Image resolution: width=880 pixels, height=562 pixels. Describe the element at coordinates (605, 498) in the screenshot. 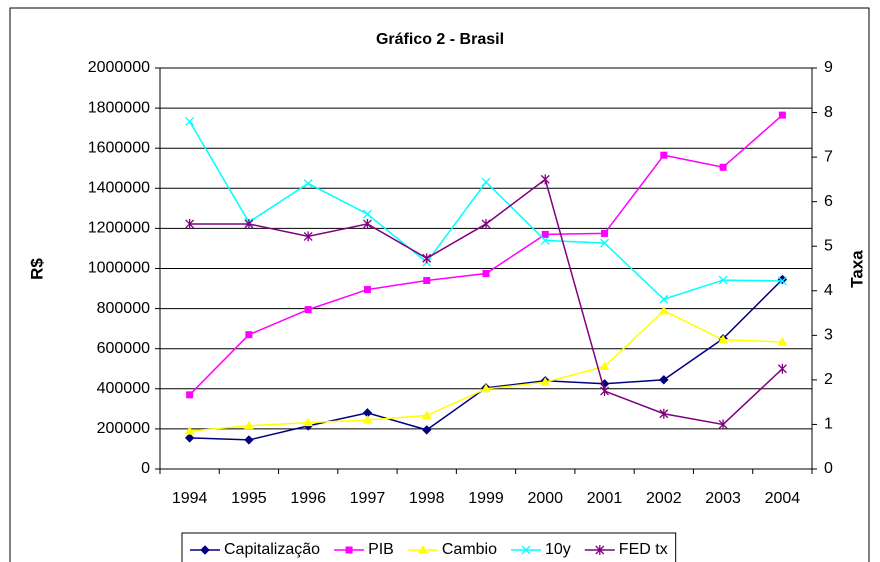

I see `x-tick-label: 2001` at that location.